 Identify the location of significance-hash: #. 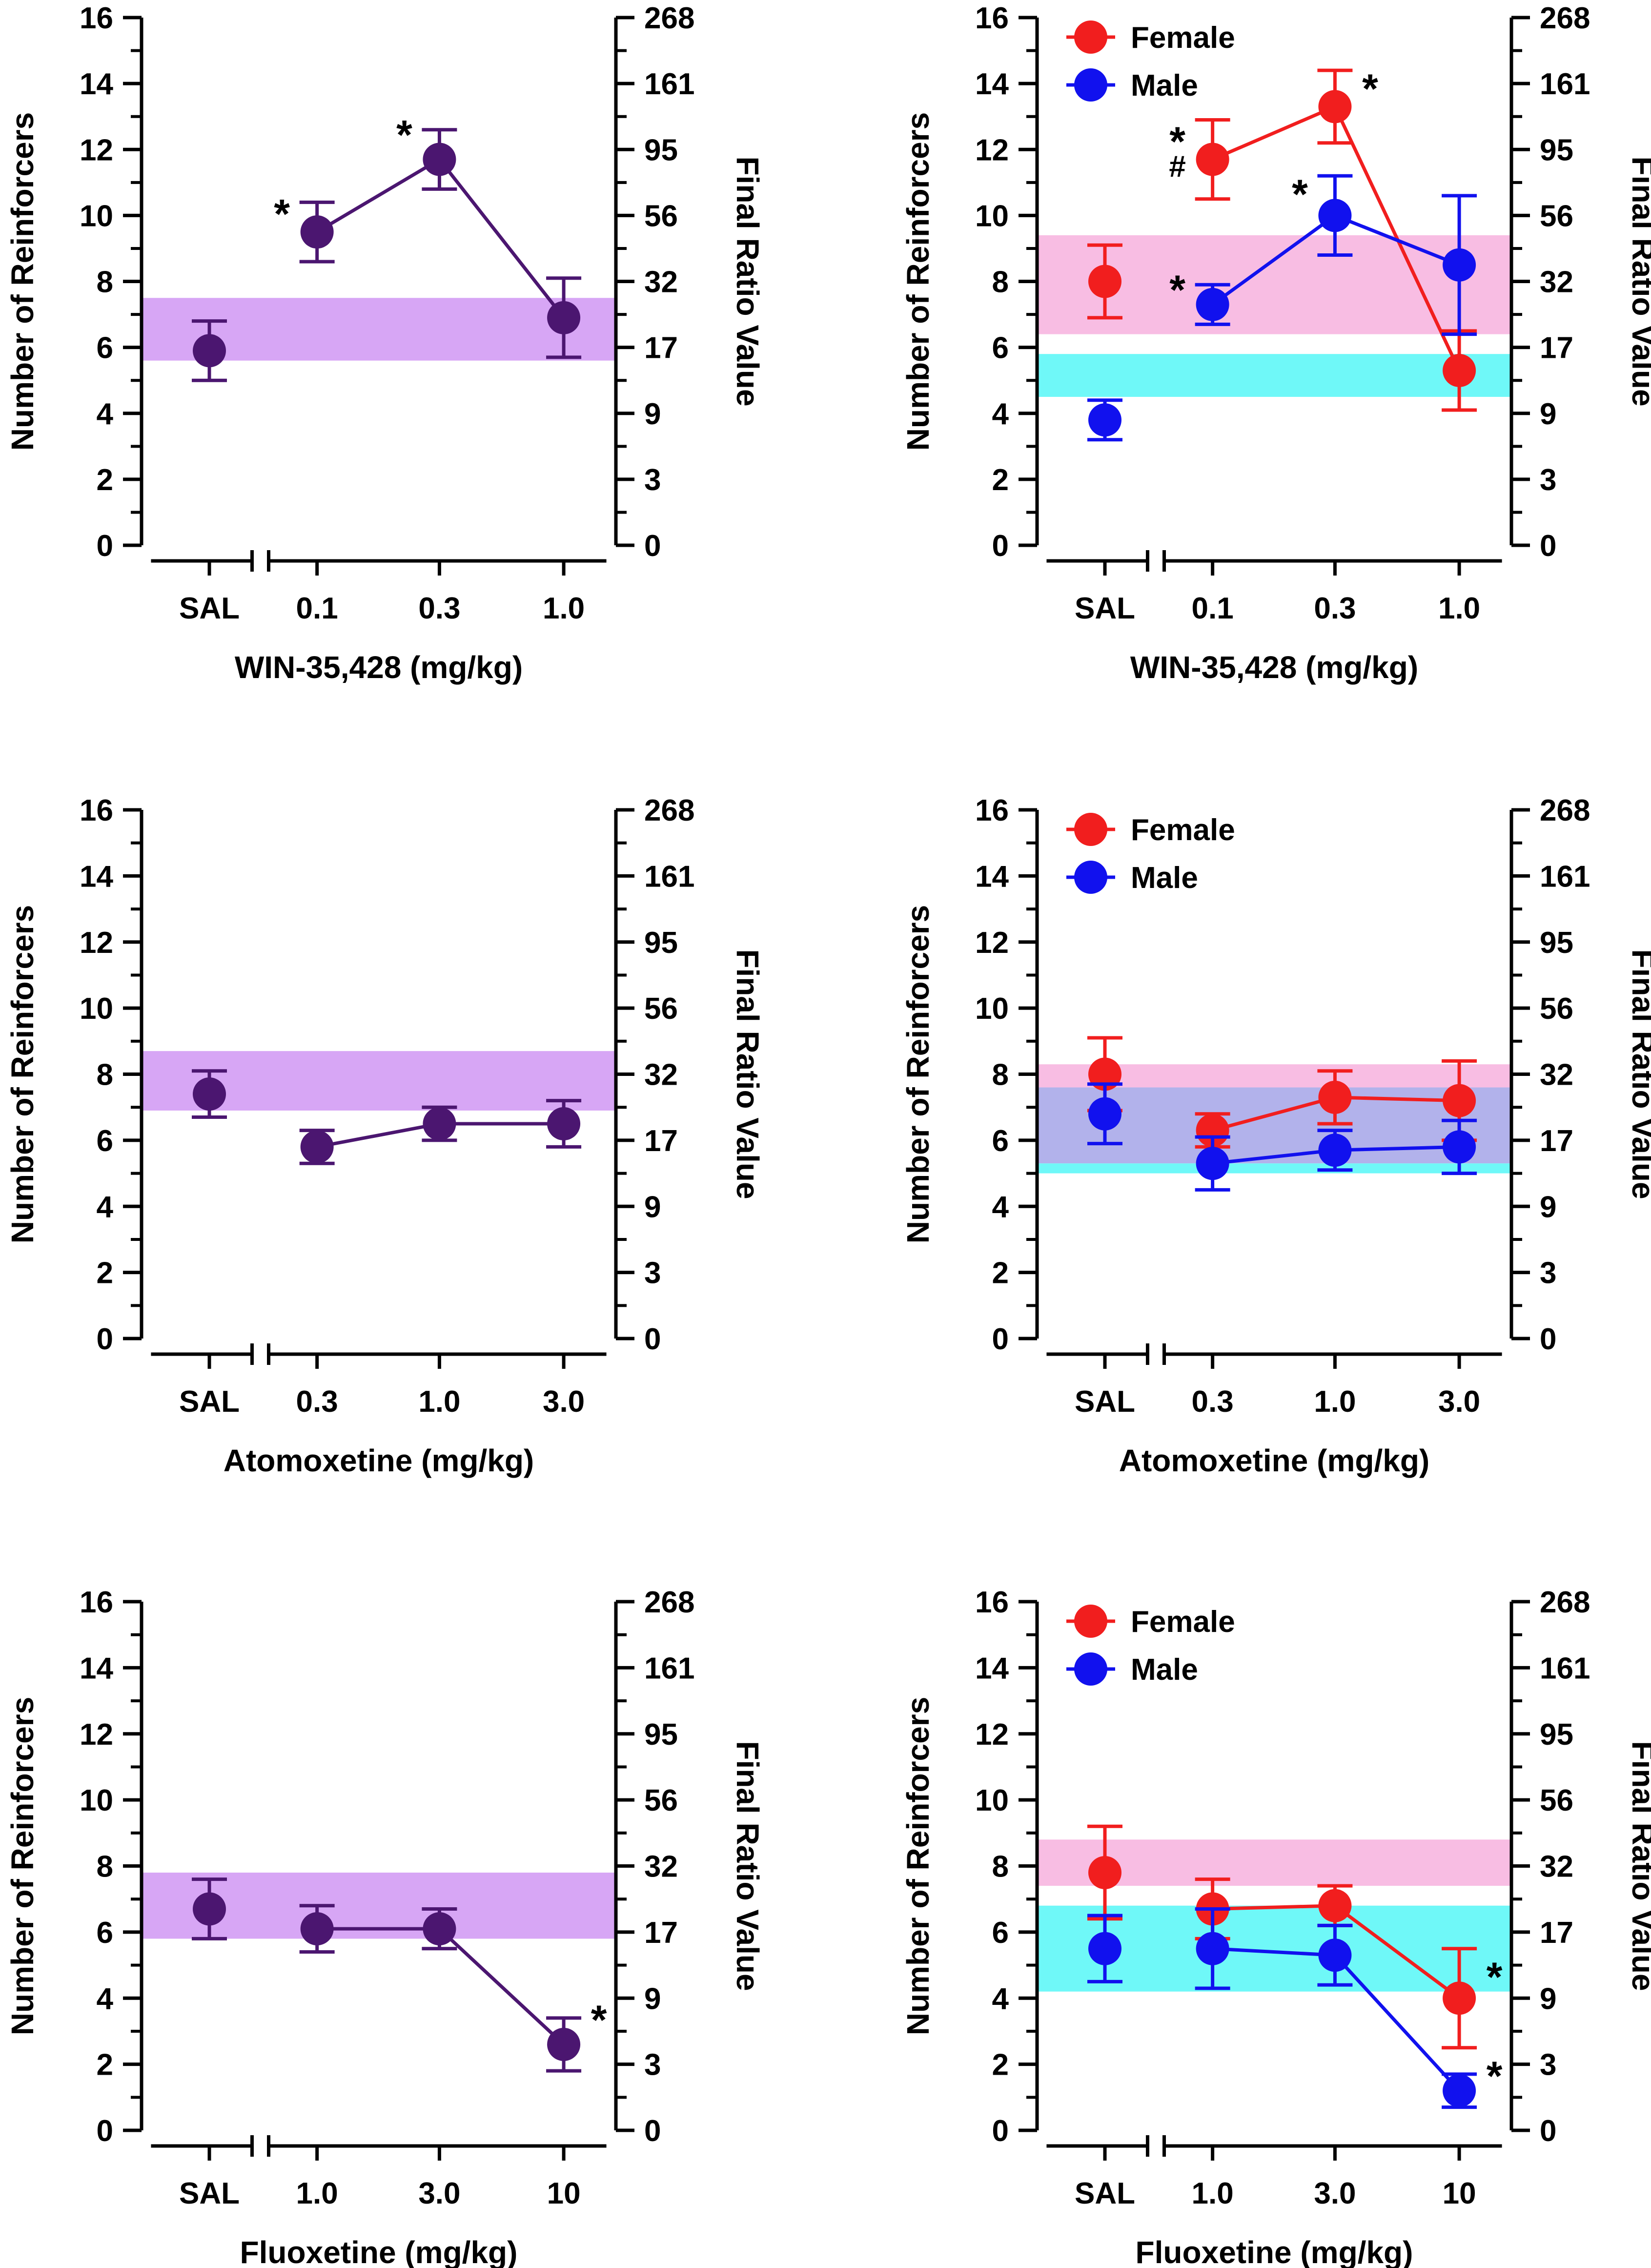
(1177, 167).